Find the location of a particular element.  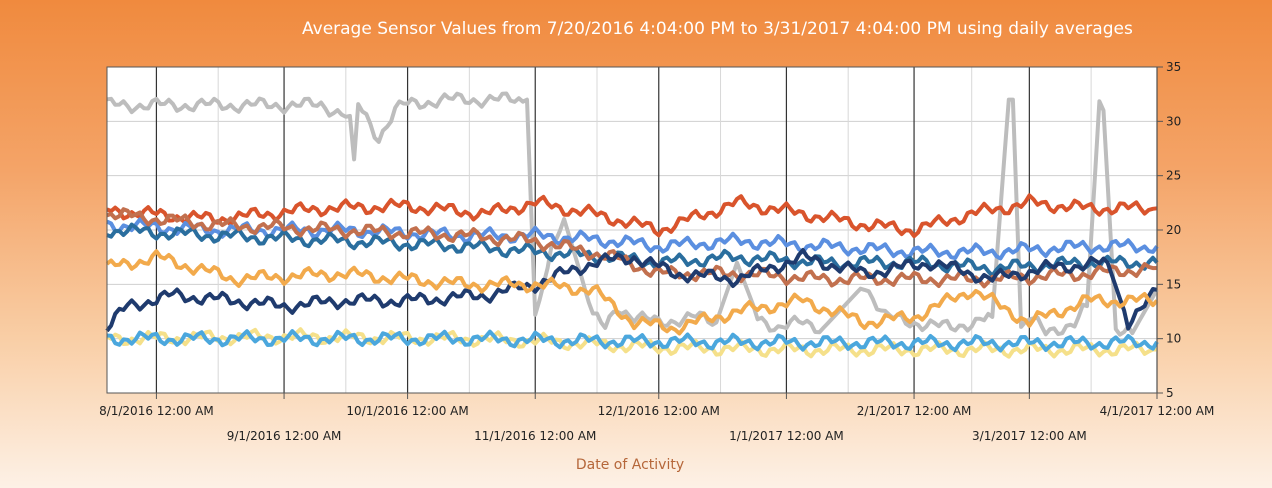

x-tick-label: 12/1/2016 12:00 AM is located at coordinates (659, 411).